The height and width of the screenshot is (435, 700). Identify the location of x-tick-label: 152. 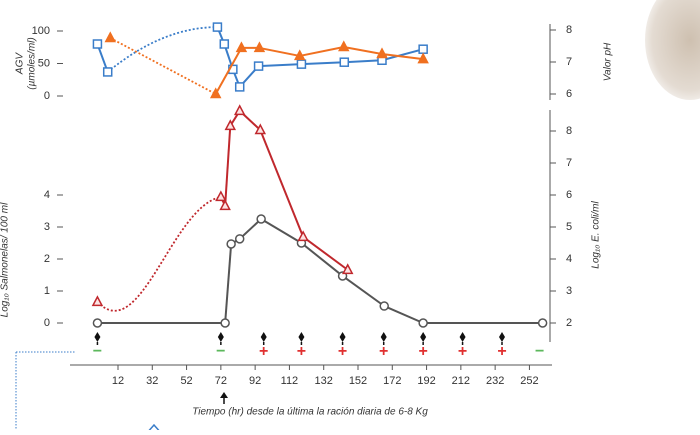
(358, 381).